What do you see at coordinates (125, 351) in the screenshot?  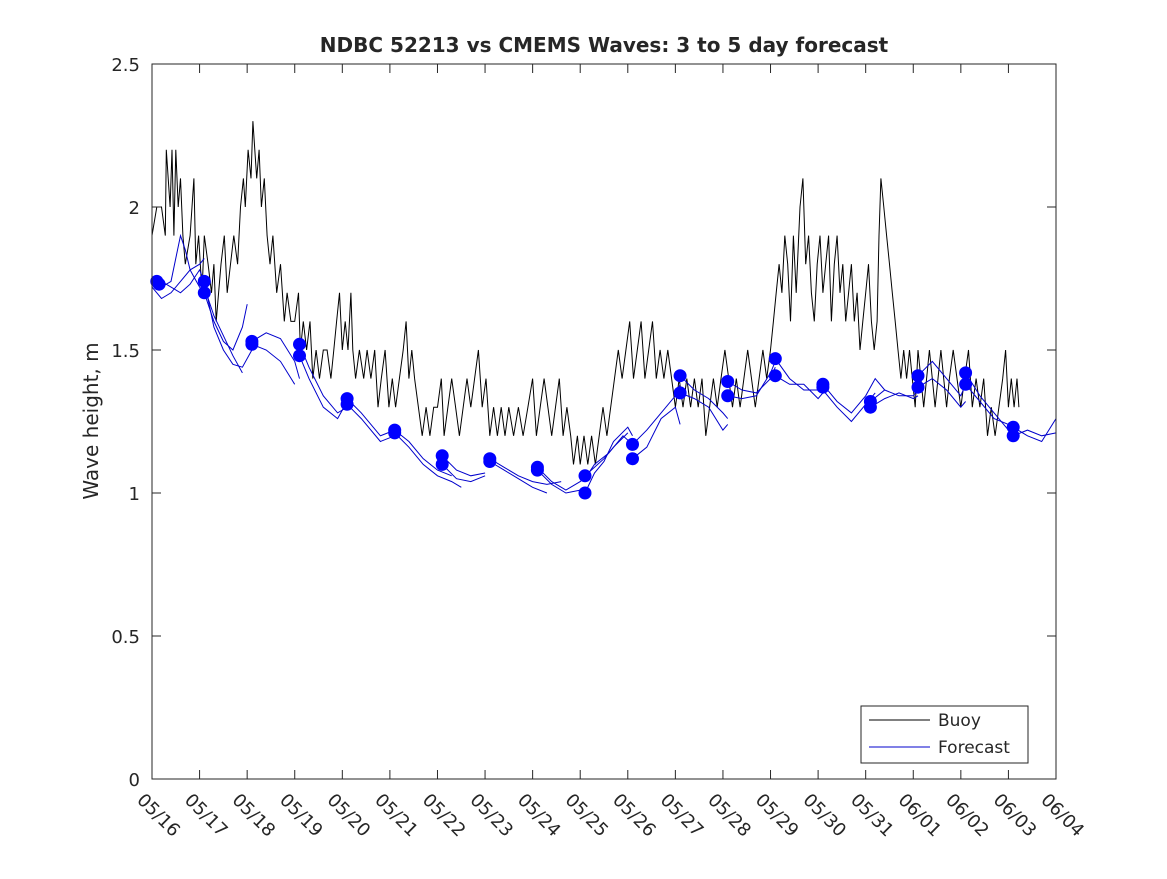 I see `y-tick-label: 1.5` at bounding box center [125, 351].